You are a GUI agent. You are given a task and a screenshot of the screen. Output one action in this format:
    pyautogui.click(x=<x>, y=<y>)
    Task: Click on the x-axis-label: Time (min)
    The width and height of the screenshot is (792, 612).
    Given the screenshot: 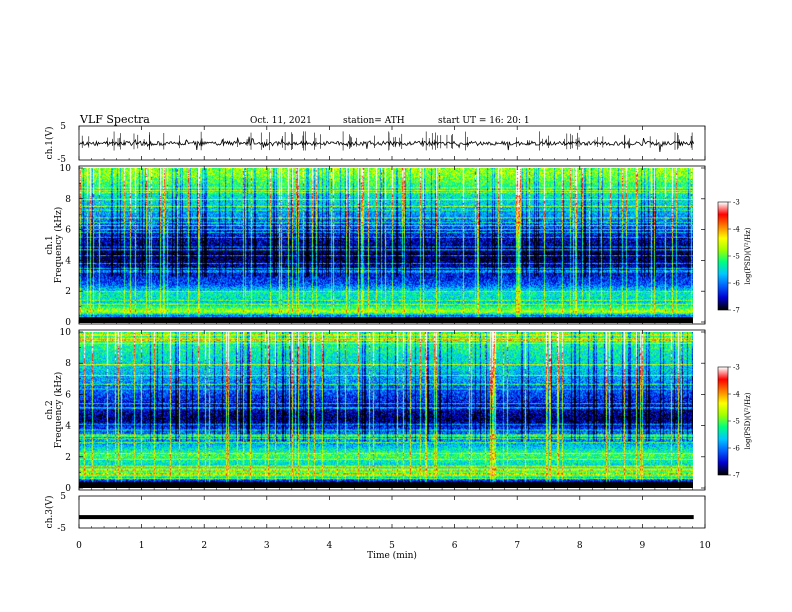 What is the action you would take?
    pyautogui.click(x=392, y=555)
    